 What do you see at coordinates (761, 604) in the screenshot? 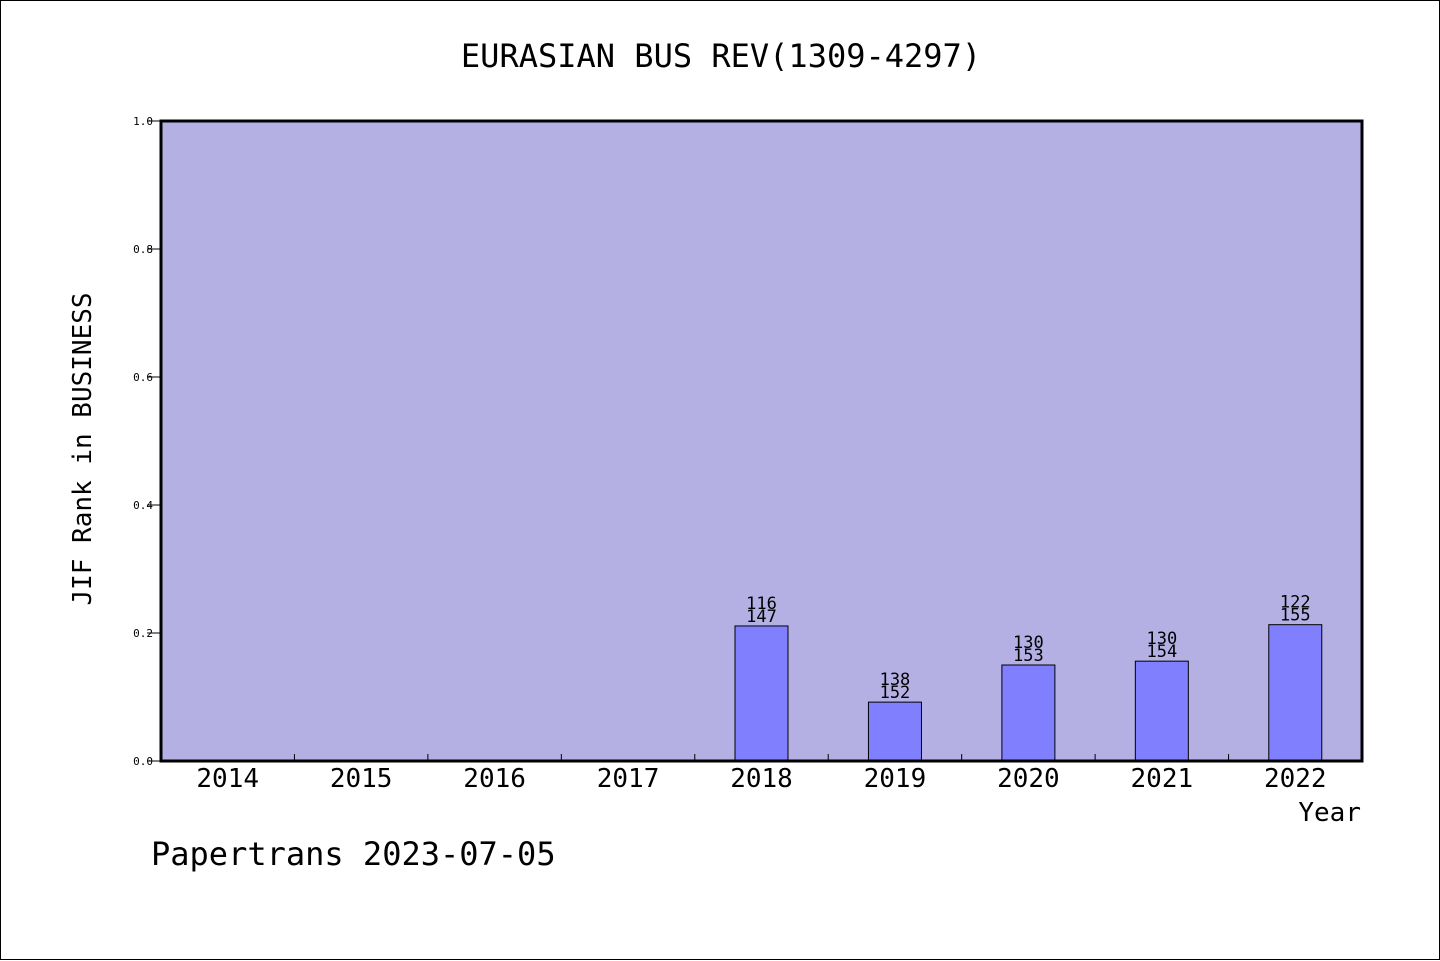
I see `bar-rank-label: 116` at bounding box center [761, 604].